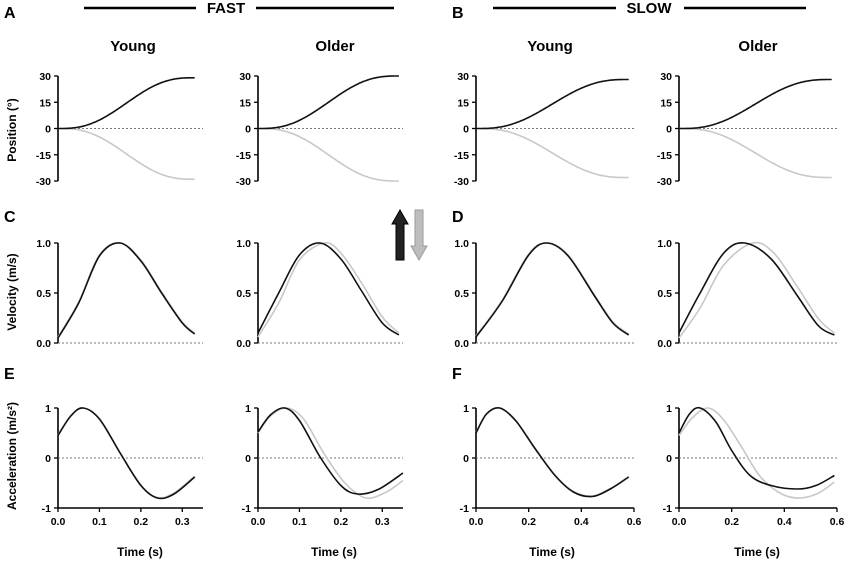  What do you see at coordinates (10, 13) in the screenshot?
I see `panel-letter-a: A` at bounding box center [10, 13].